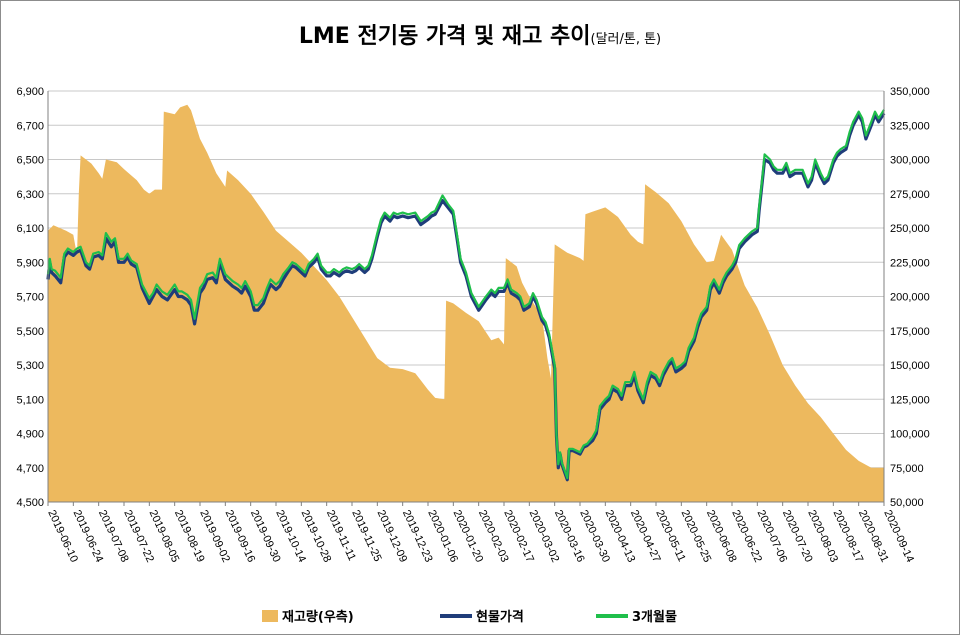  What do you see at coordinates (30, 298) in the screenshot?
I see `y-left-tick-label: 5,700` at bounding box center [30, 298].